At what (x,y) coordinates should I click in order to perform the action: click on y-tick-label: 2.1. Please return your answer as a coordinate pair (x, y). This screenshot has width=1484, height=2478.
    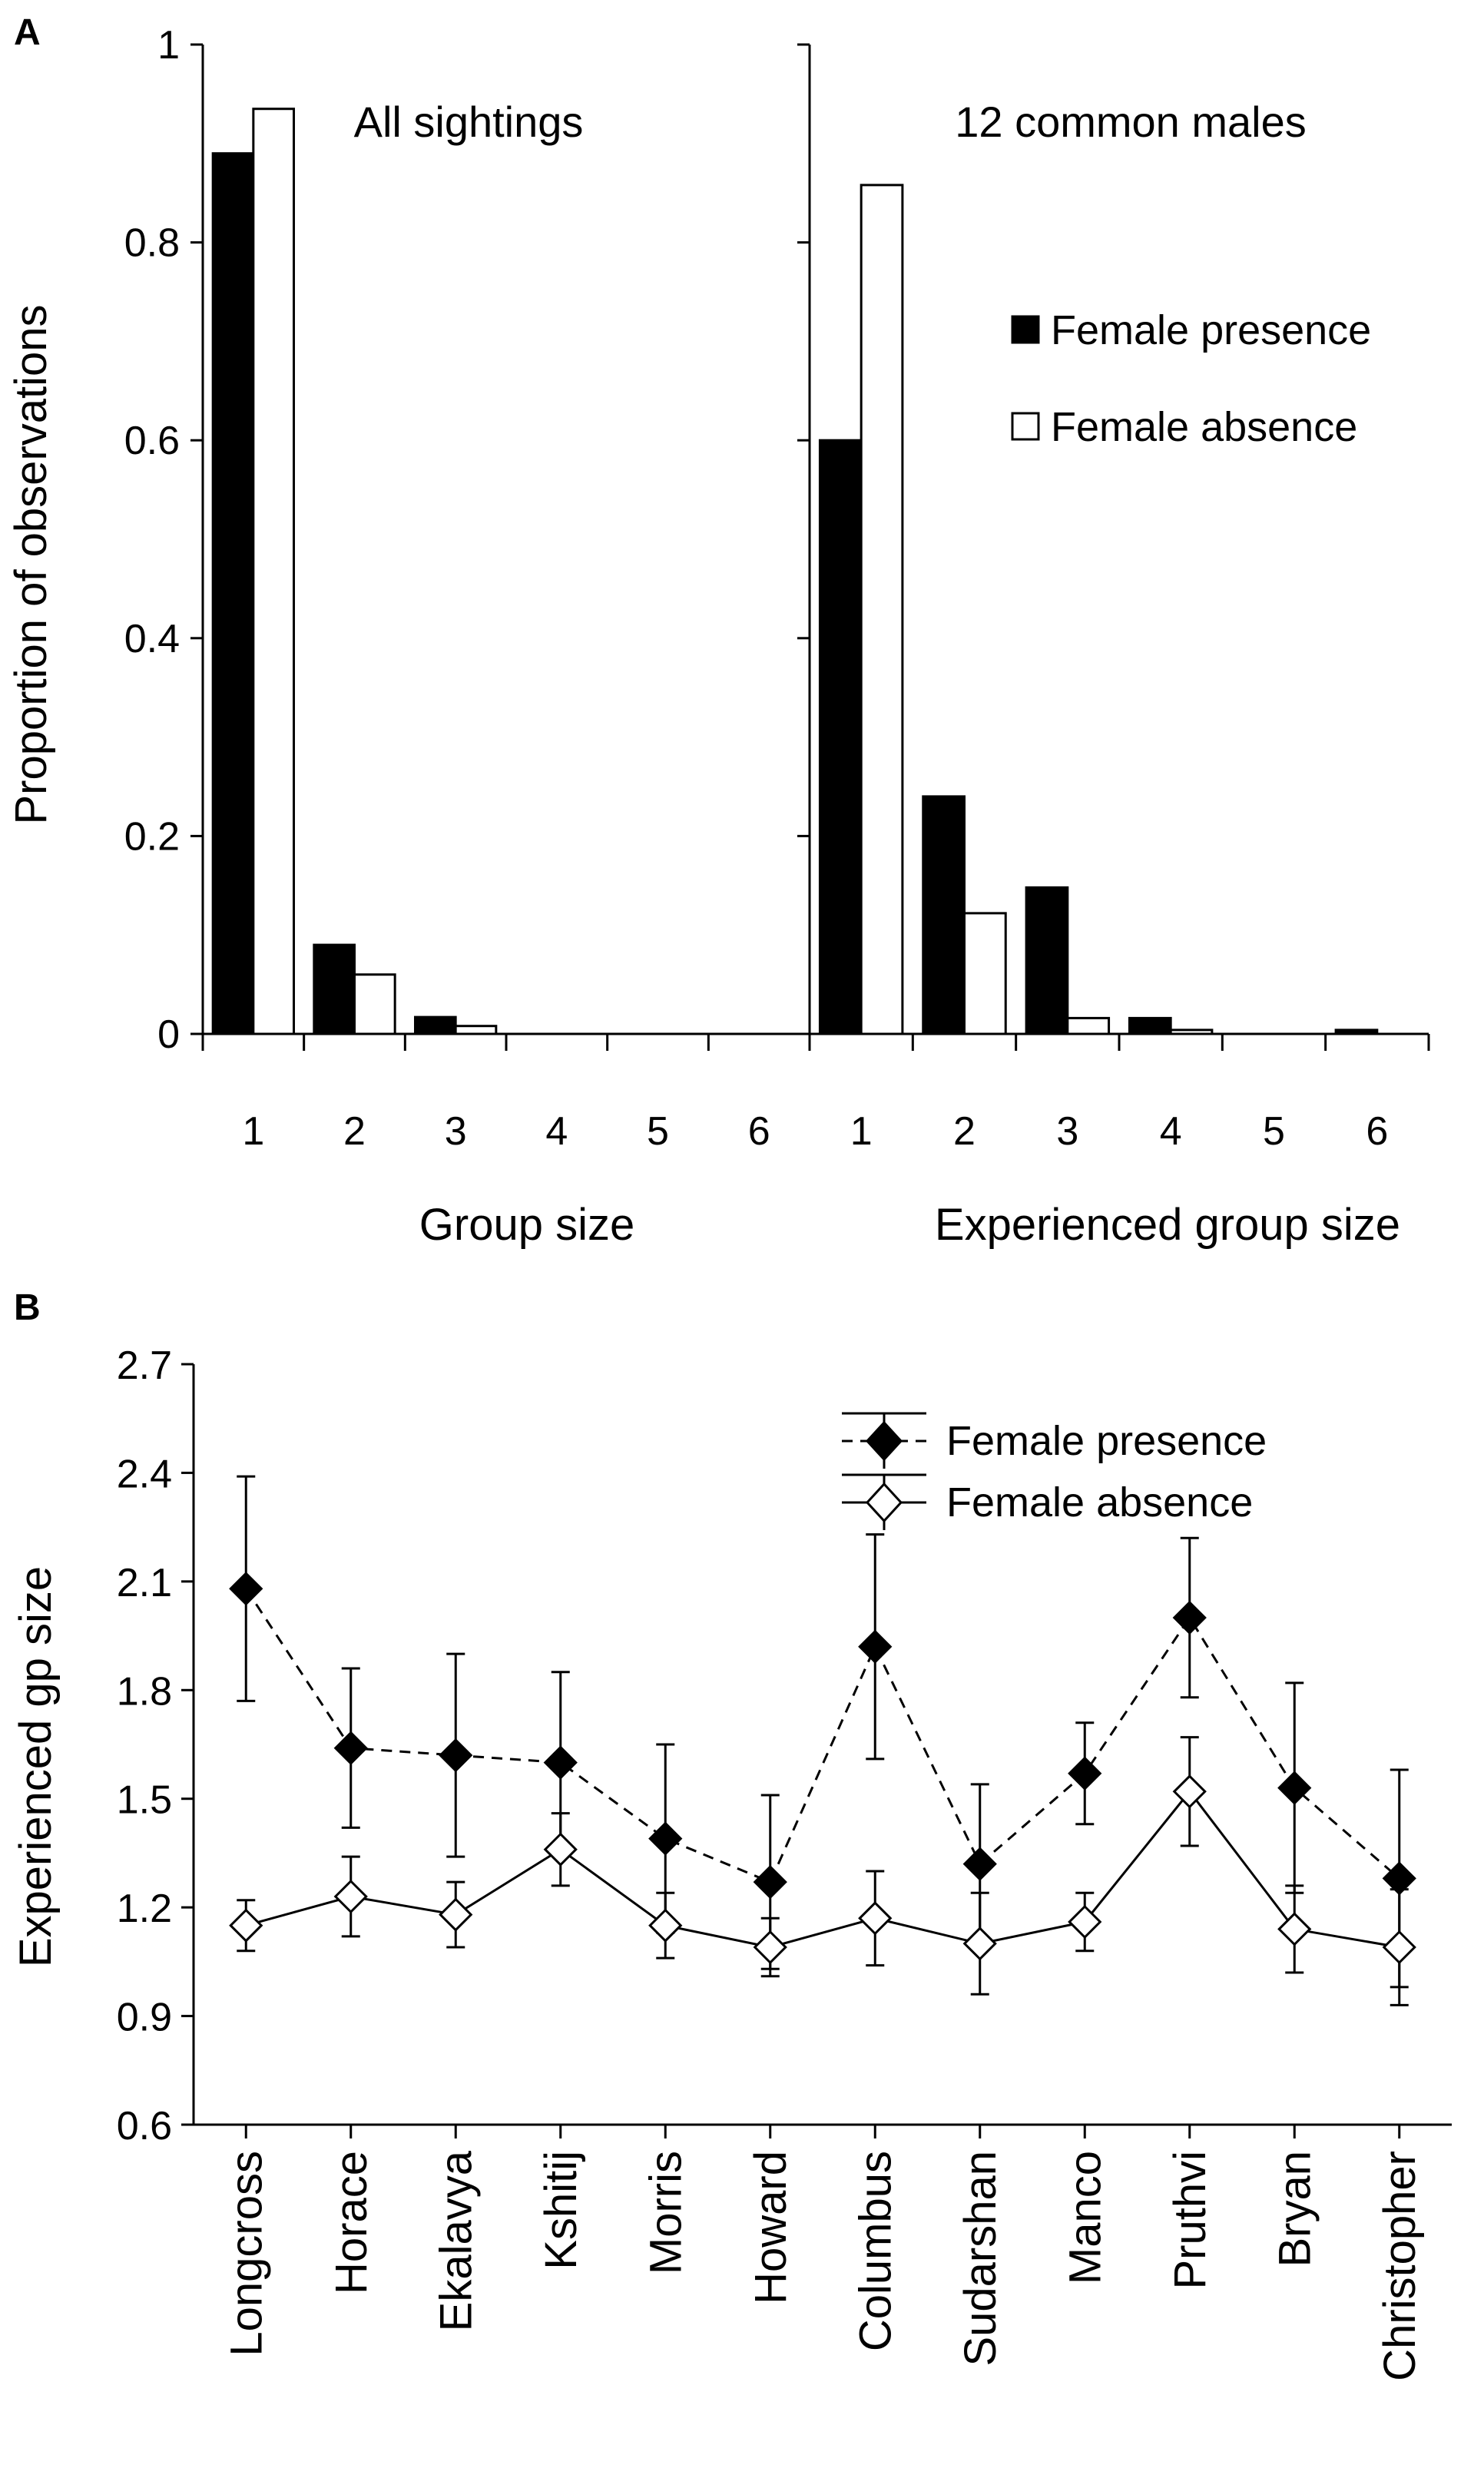
    Looking at the image, I should click on (144, 1583).